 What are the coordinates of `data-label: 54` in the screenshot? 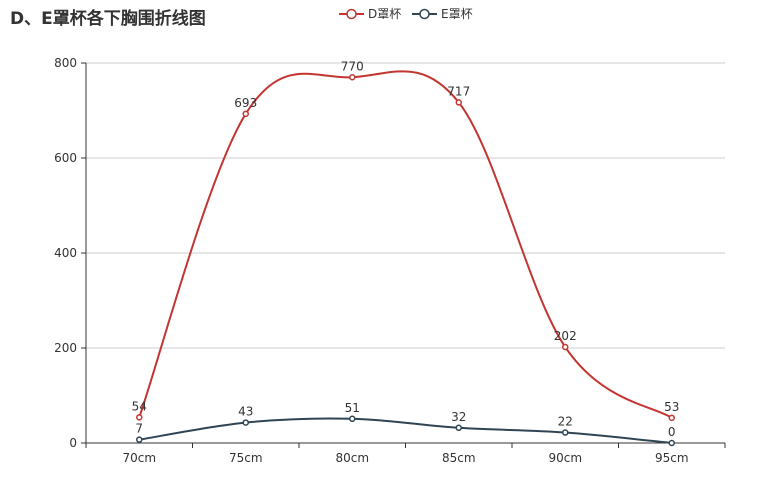 It's located at (139, 406).